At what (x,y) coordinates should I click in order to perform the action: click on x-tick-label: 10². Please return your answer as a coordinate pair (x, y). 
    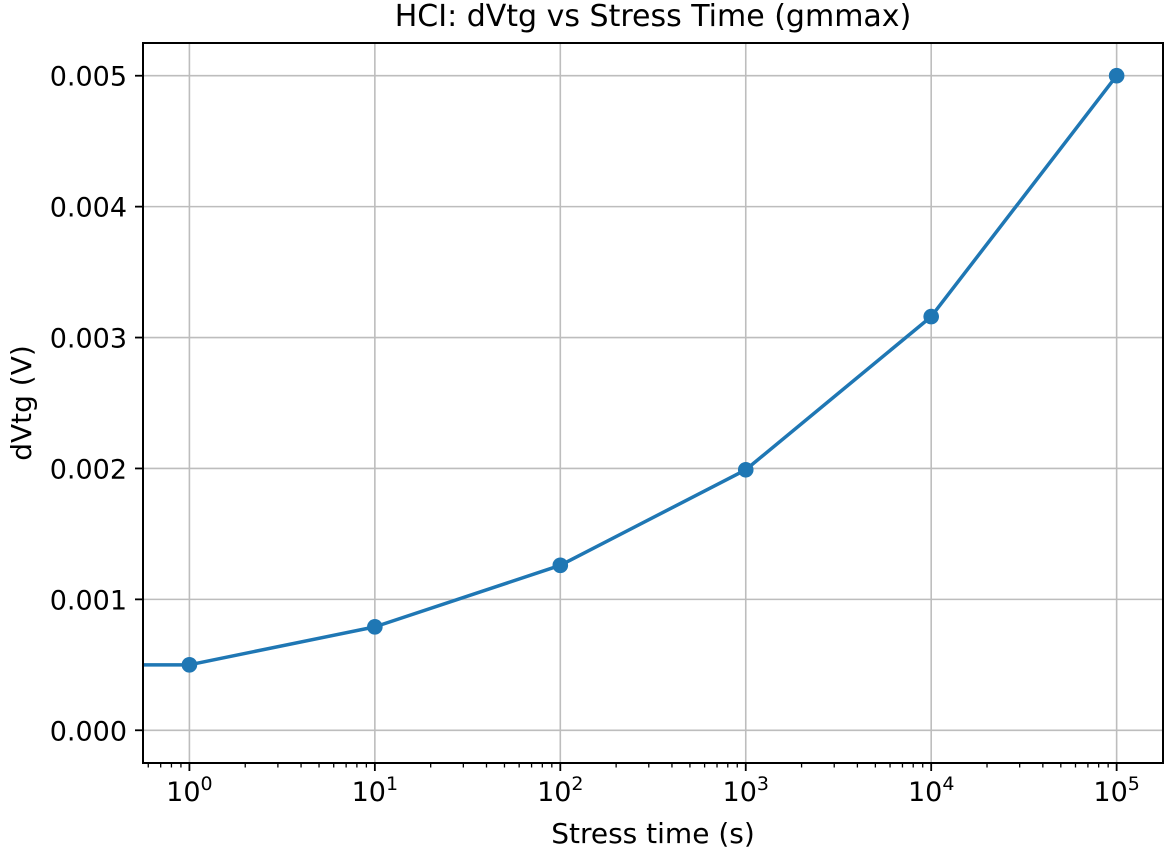
    Looking at the image, I should click on (560, 790).